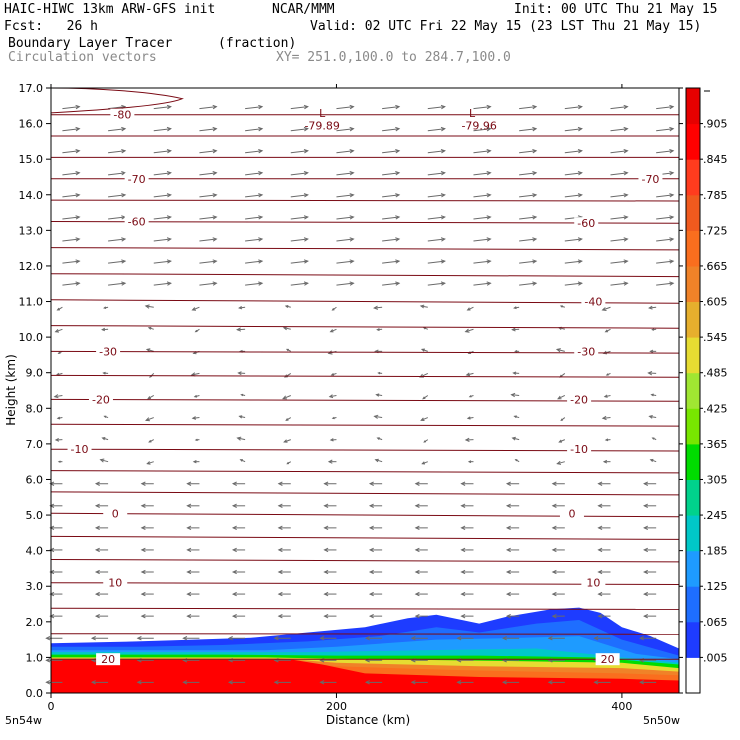  What do you see at coordinates (579, 449) in the screenshot?
I see `isotherm-label--10-1: -10` at bounding box center [579, 449].